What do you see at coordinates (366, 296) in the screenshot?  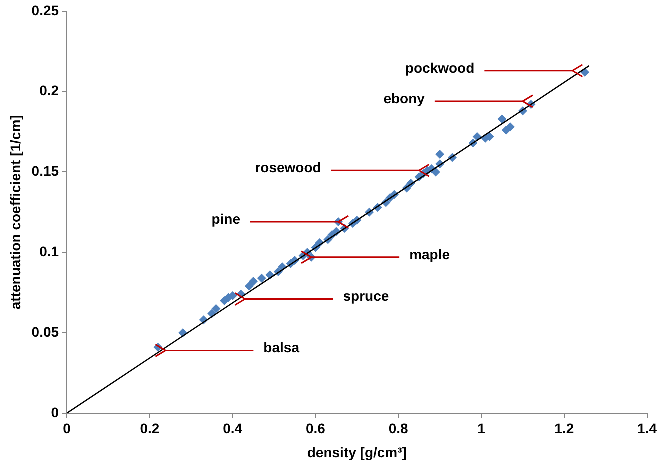 I see `annotation: spruce` at bounding box center [366, 296].